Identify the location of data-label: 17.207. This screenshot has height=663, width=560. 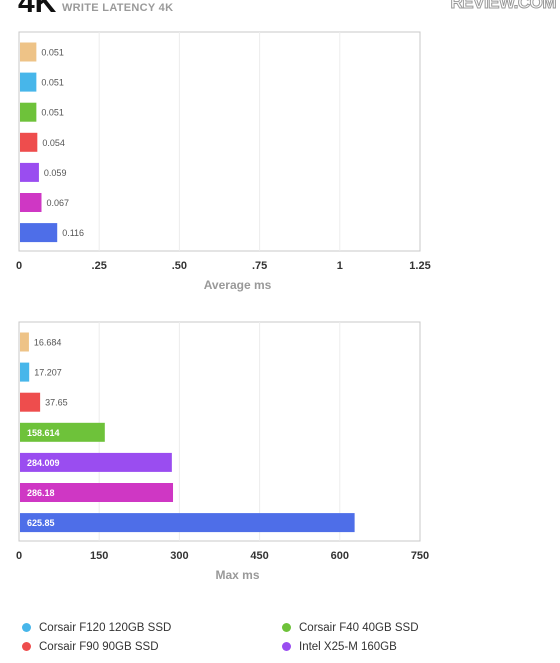
(48, 373).